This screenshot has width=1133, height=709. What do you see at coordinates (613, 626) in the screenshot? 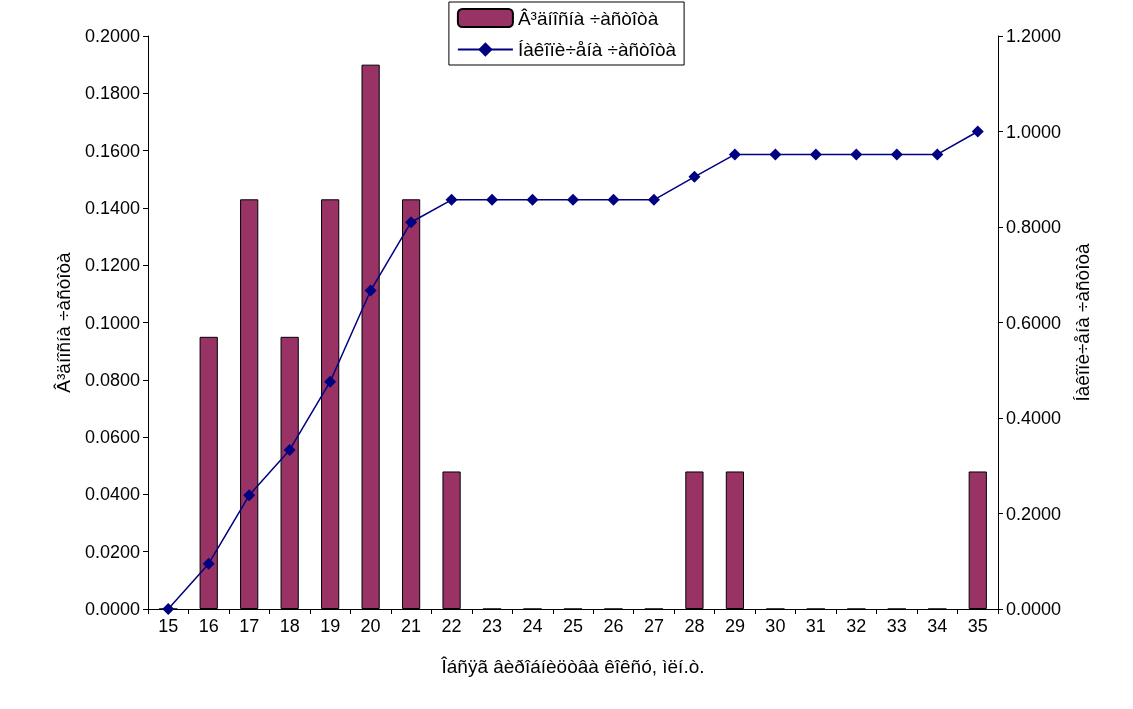
I see `x-tick-label: 26` at bounding box center [613, 626].